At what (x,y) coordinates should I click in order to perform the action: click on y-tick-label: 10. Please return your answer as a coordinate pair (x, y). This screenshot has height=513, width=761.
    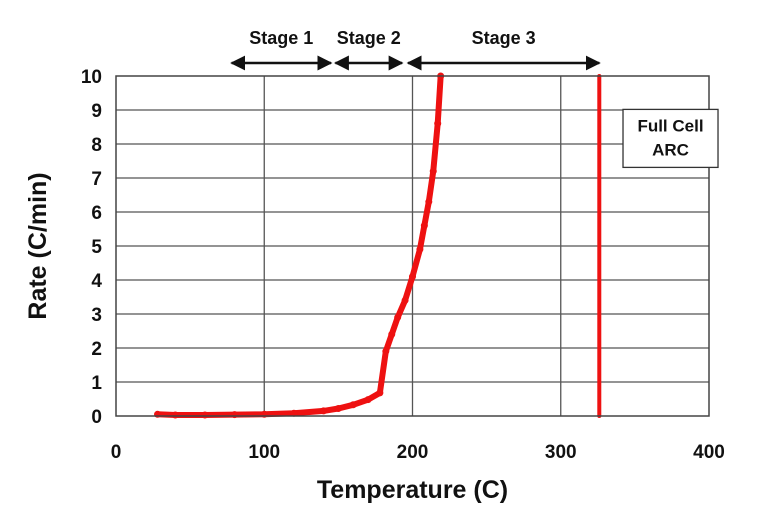
    Looking at the image, I should click on (91, 77).